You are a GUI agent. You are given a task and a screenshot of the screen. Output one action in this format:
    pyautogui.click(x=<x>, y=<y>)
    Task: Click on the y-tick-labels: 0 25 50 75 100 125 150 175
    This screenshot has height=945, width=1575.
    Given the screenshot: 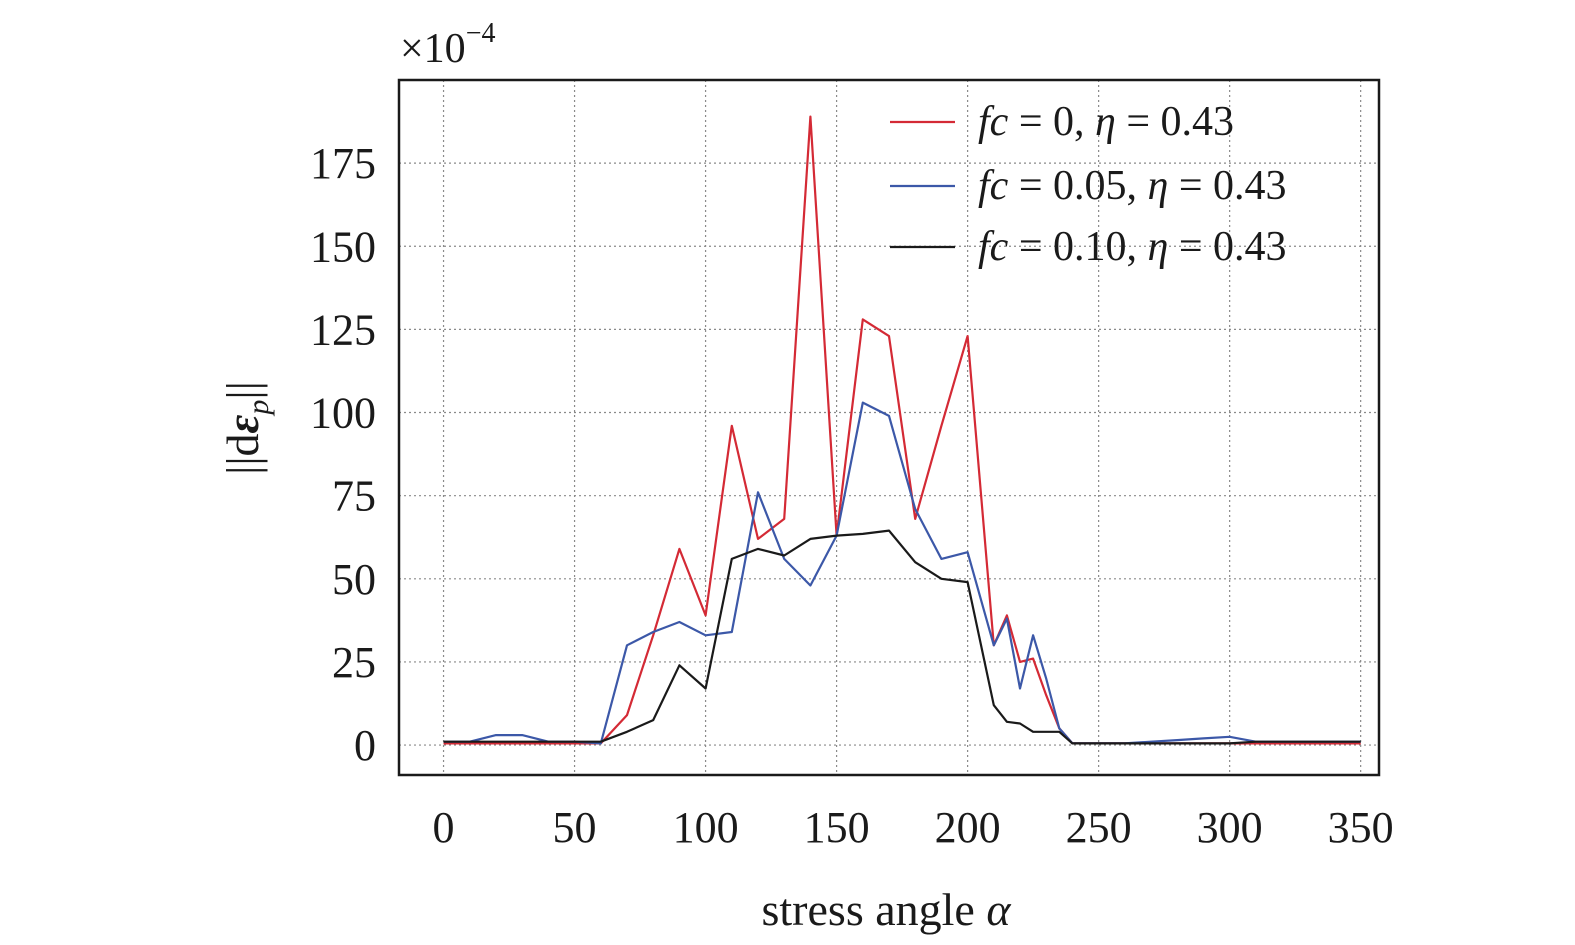 What is the action you would take?
    pyautogui.click(x=343, y=454)
    